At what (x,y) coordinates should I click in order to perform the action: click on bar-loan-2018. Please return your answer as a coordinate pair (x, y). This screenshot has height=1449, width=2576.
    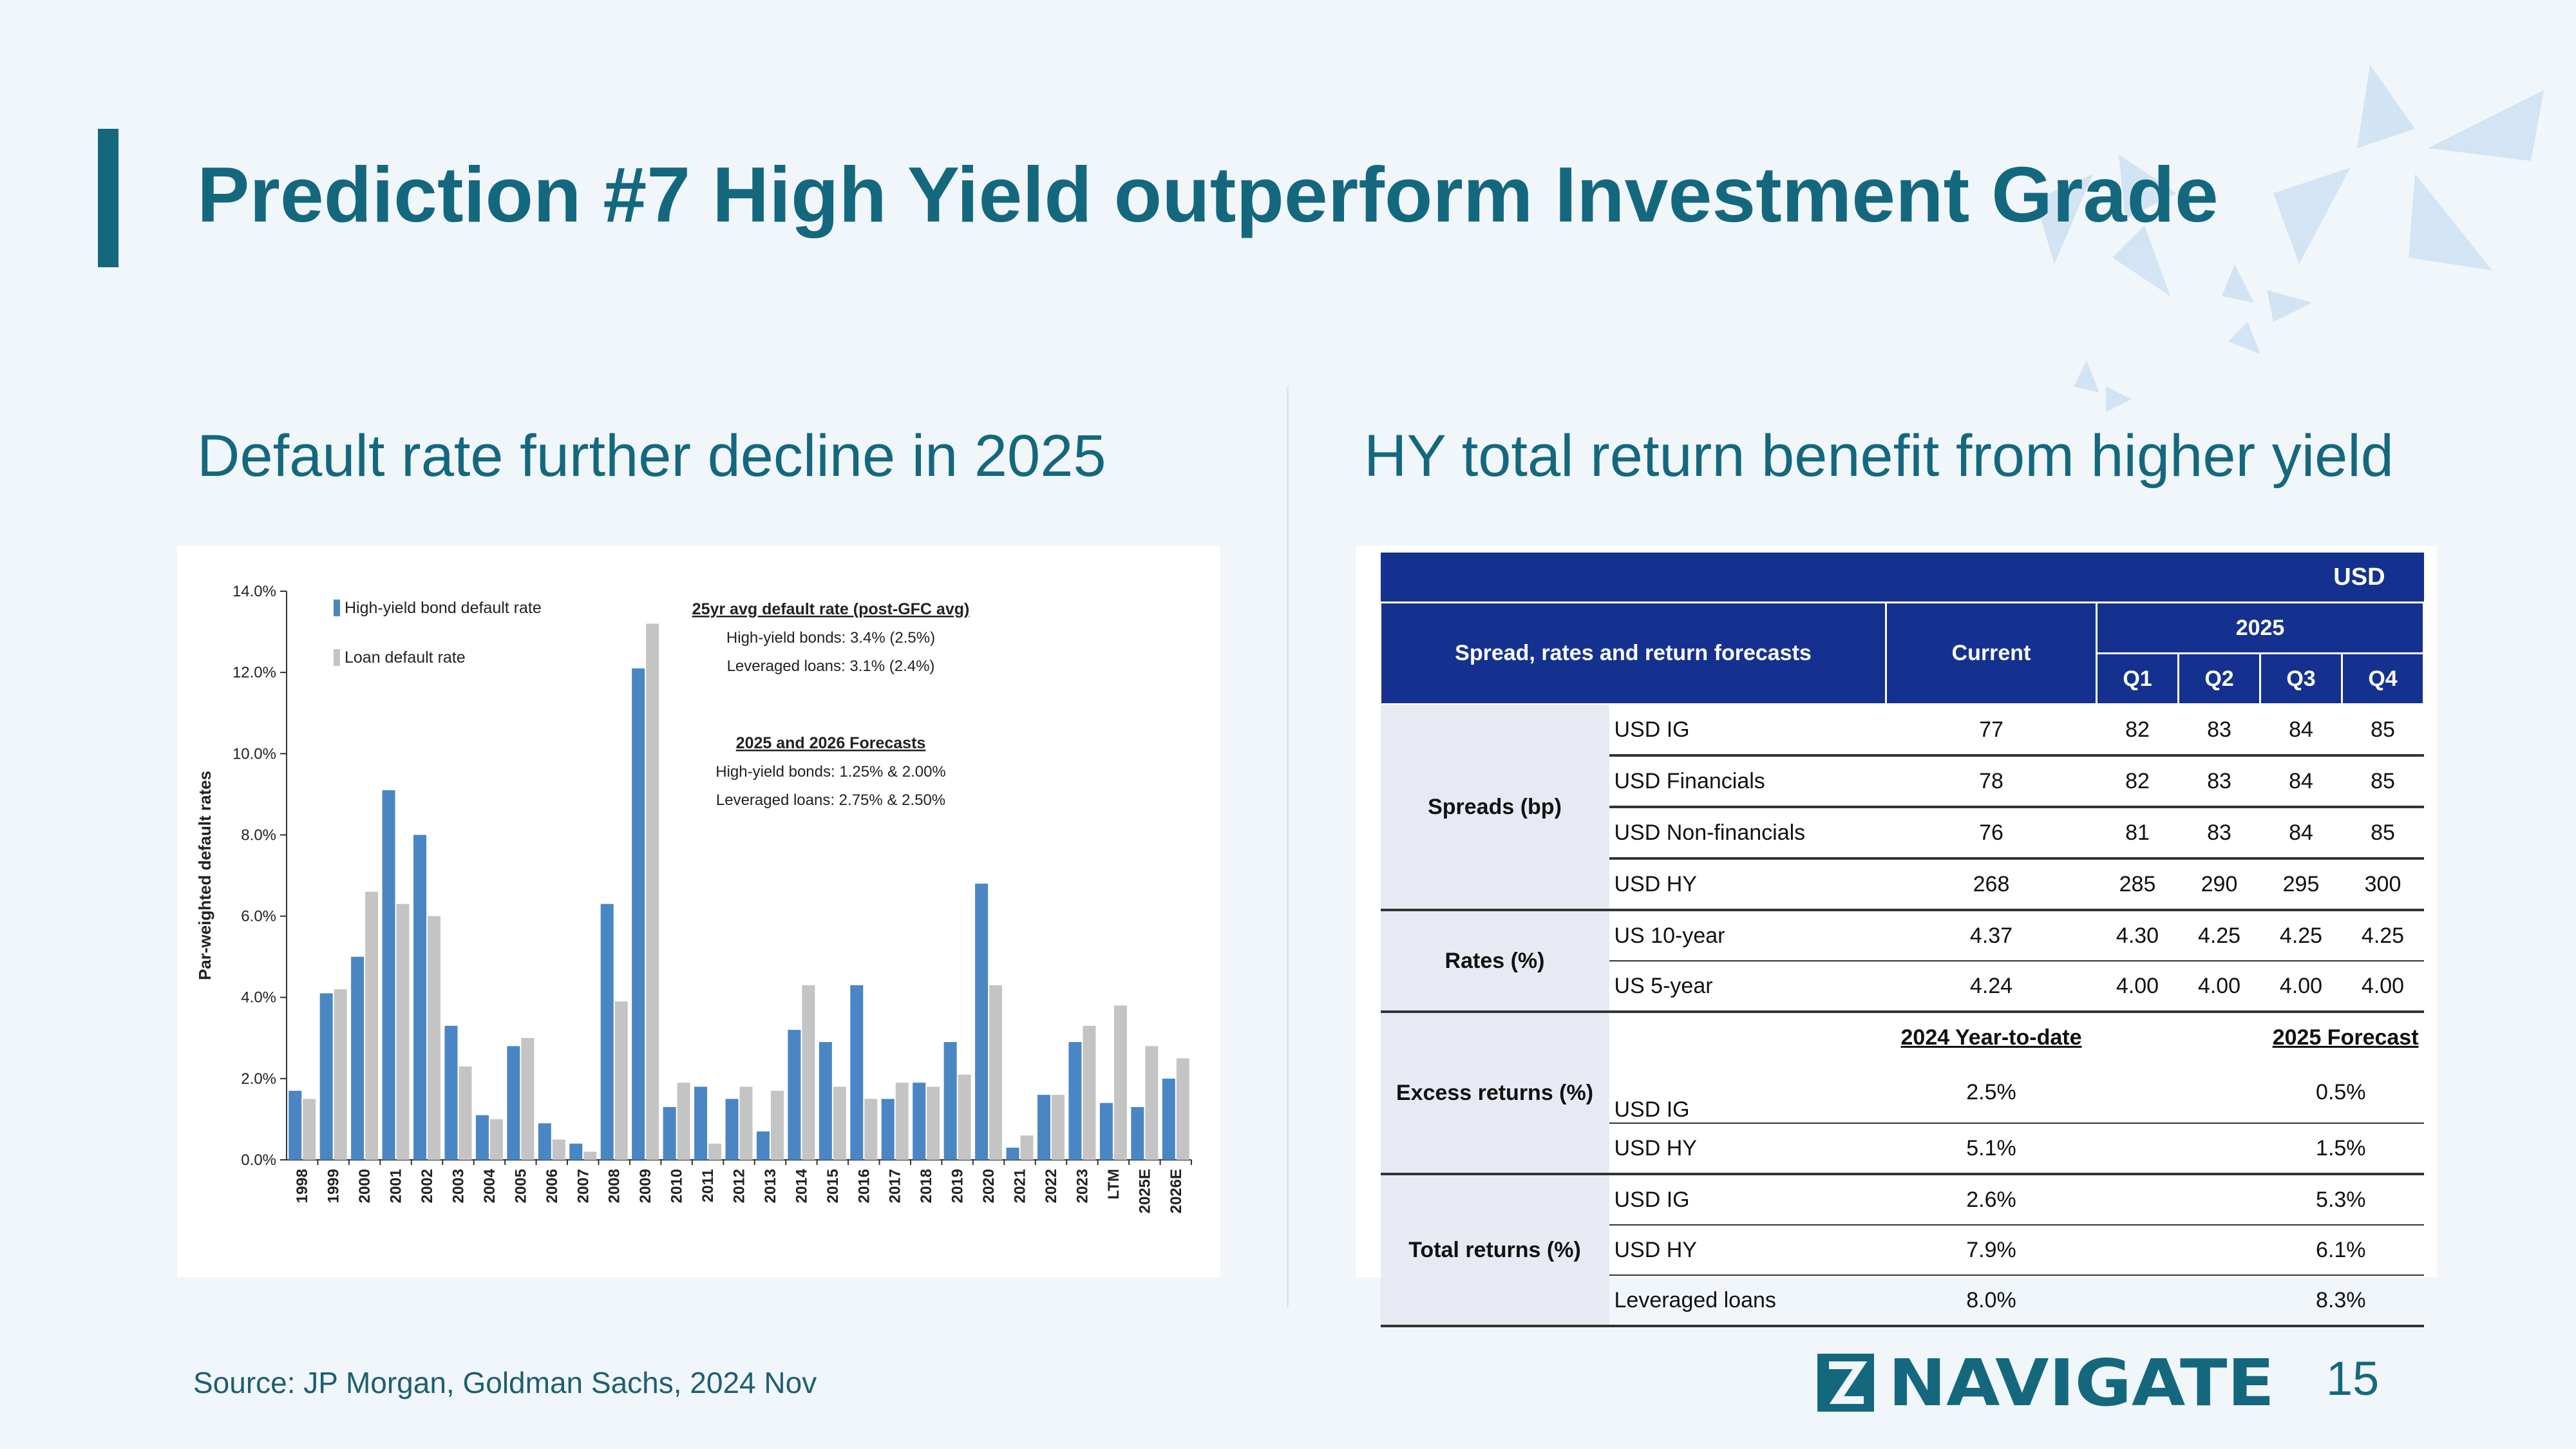
    Looking at the image, I should click on (934, 1123).